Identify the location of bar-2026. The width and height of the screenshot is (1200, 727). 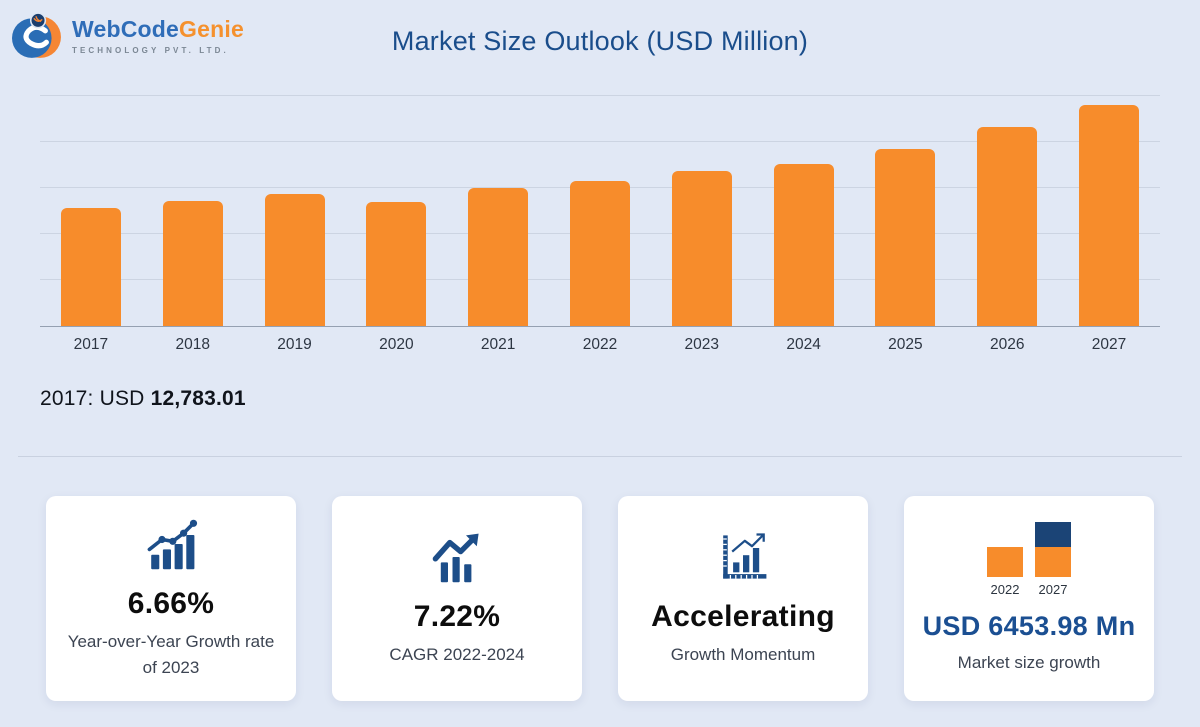
(1007, 226).